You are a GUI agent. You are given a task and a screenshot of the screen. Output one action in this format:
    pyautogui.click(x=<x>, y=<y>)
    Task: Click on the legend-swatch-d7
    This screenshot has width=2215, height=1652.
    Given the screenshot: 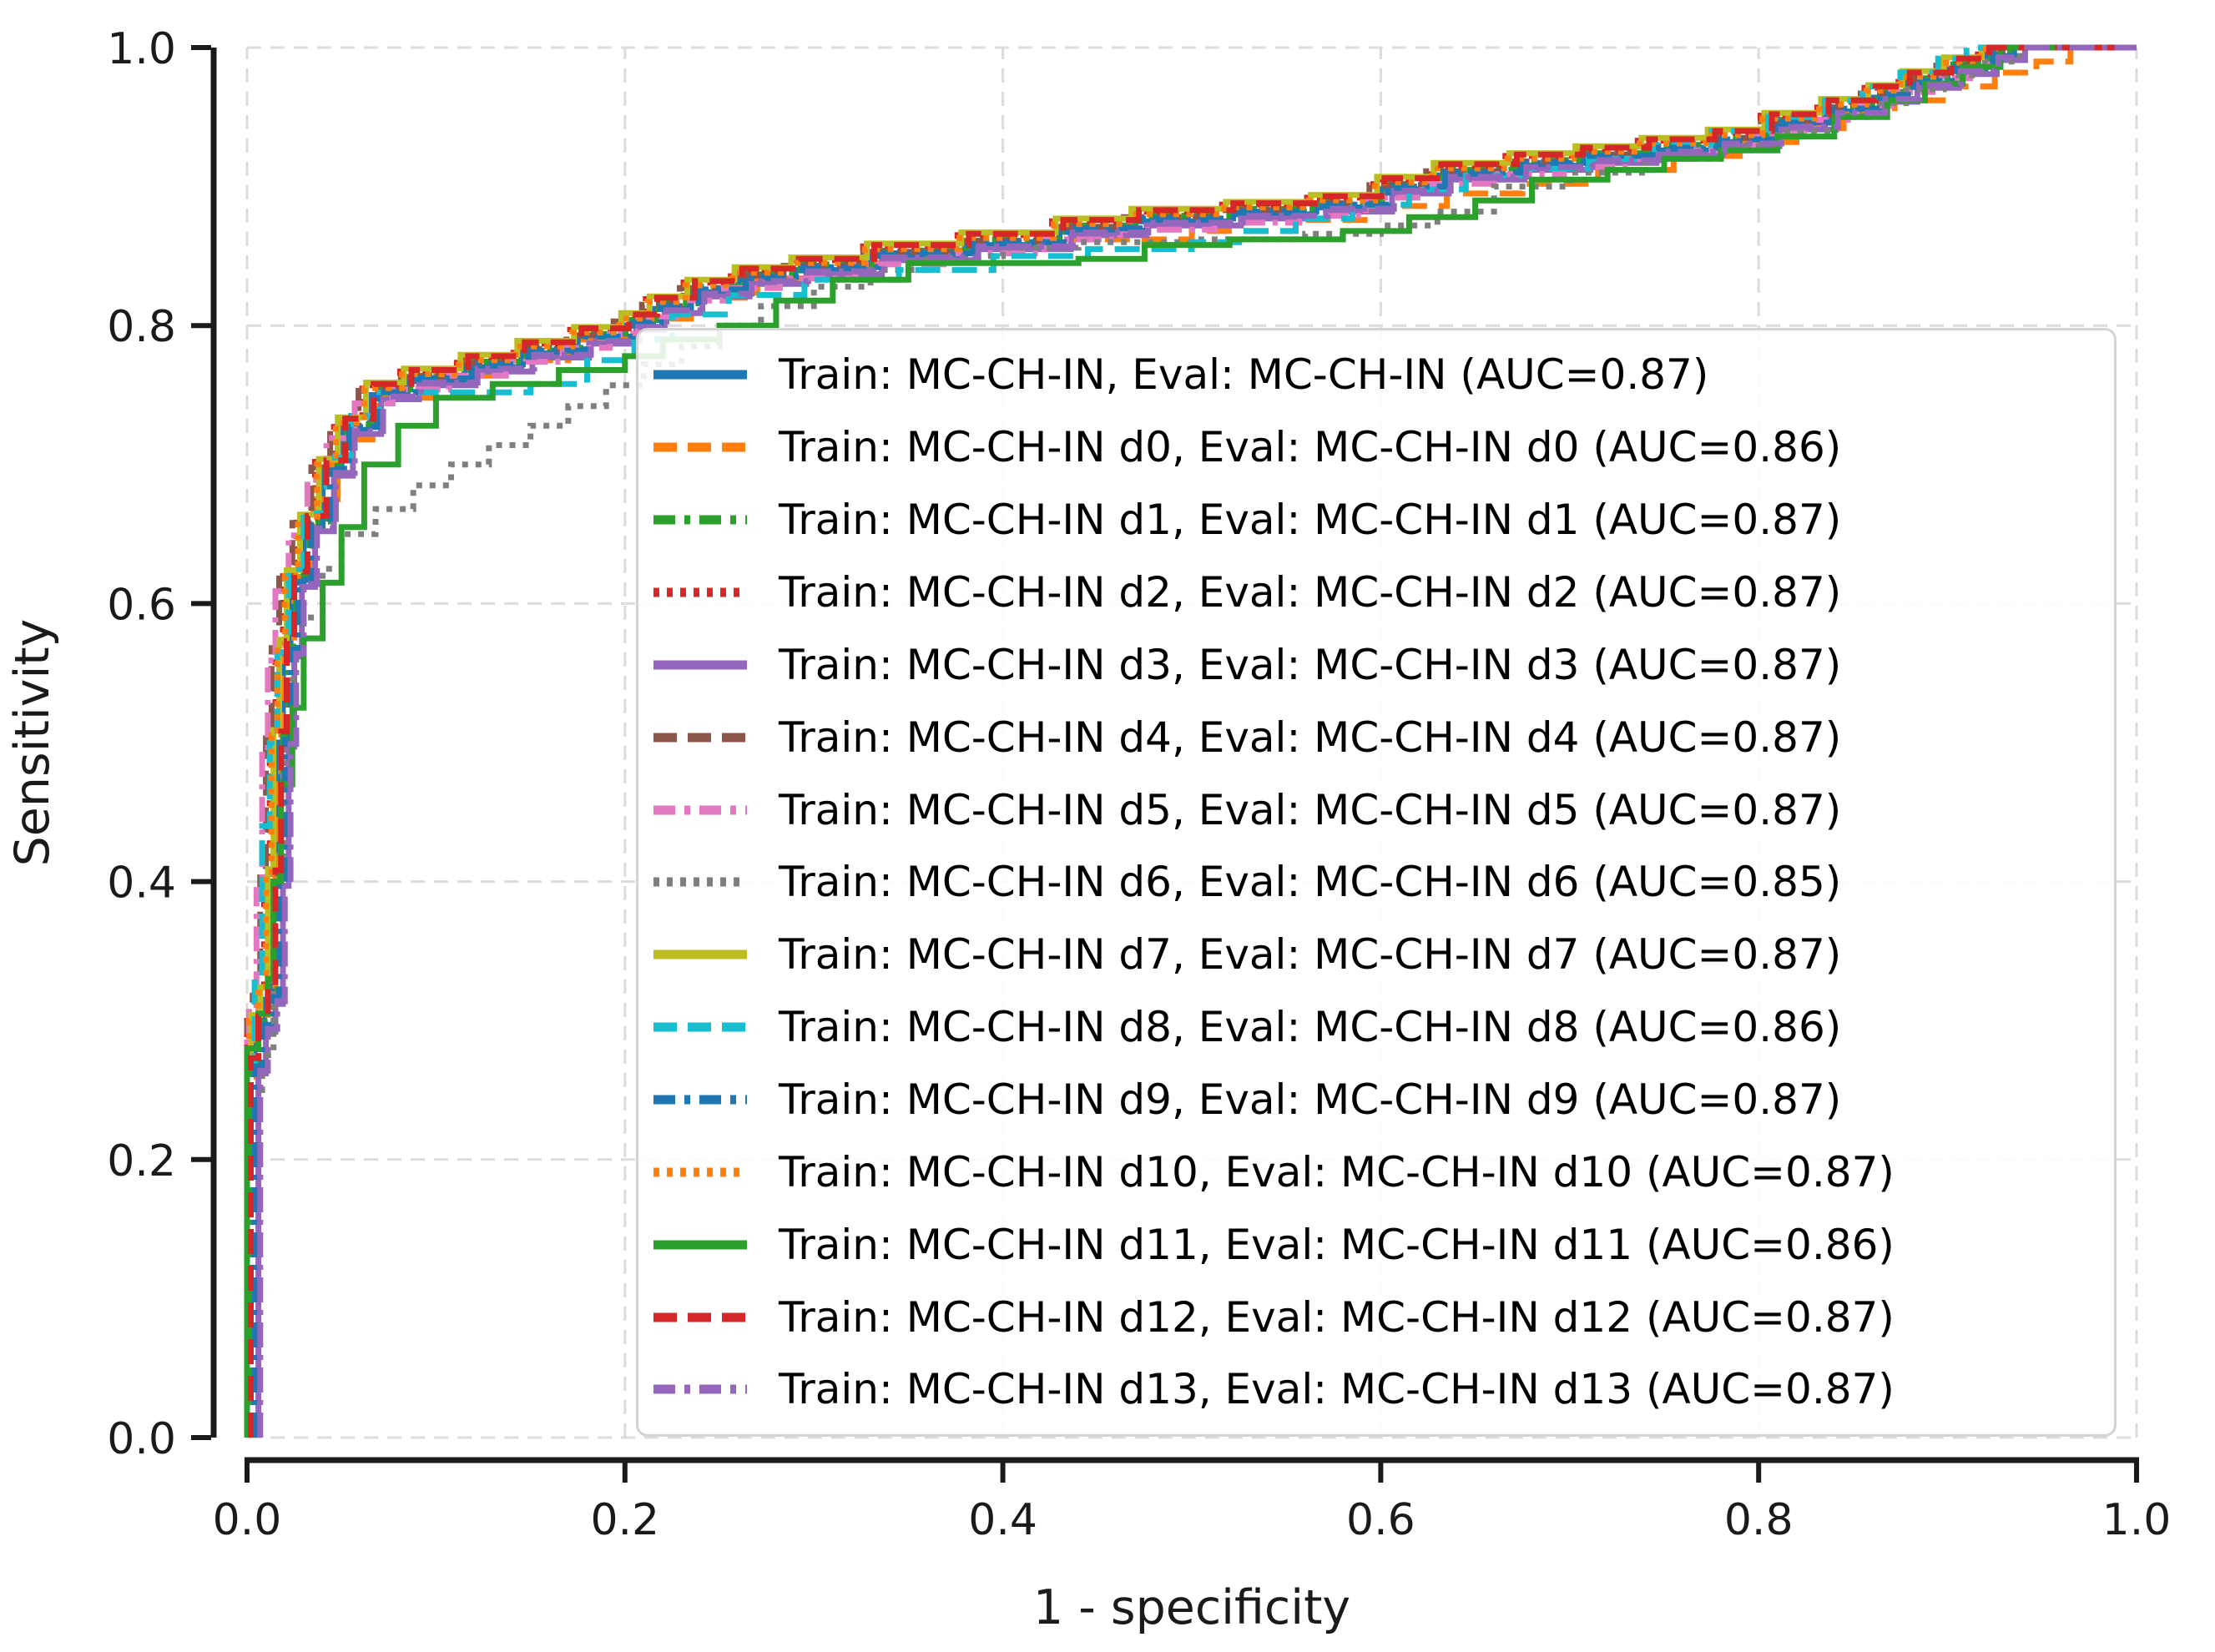 What is the action you would take?
    pyautogui.click(x=700, y=954)
    